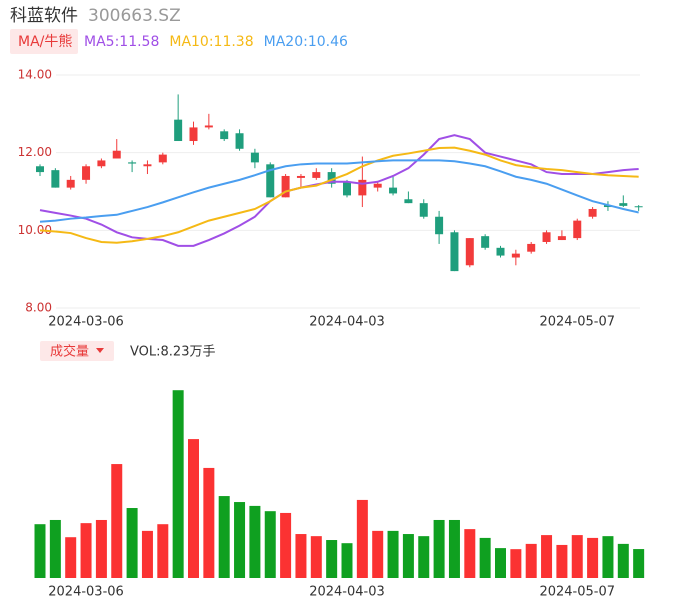  What do you see at coordinates (100, 350) in the screenshot?
I see `dropdown-arrow` at bounding box center [100, 350].